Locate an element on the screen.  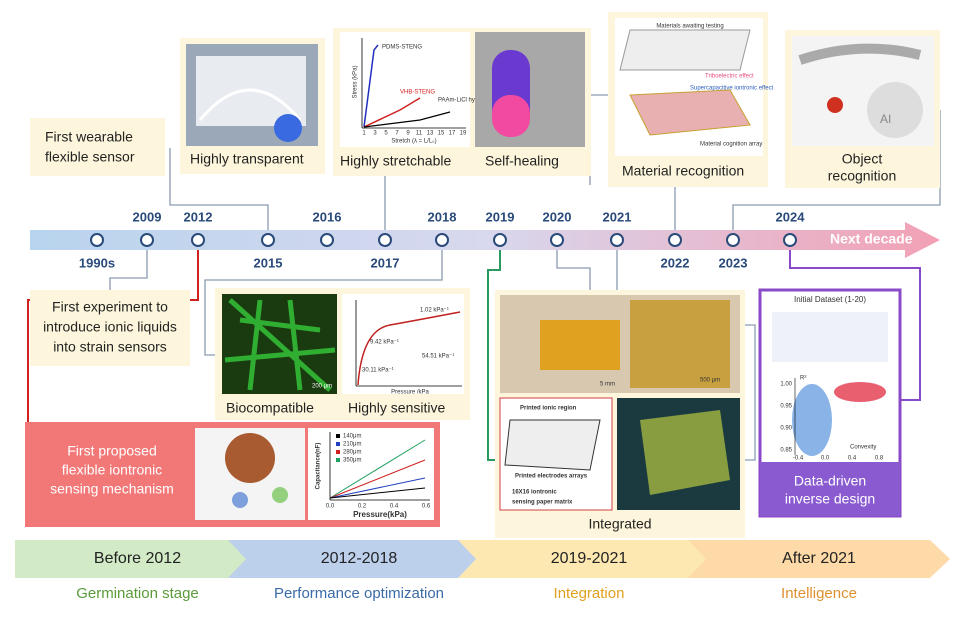
milestone-label: introduce ionic liquids is located at coordinates (110, 327).